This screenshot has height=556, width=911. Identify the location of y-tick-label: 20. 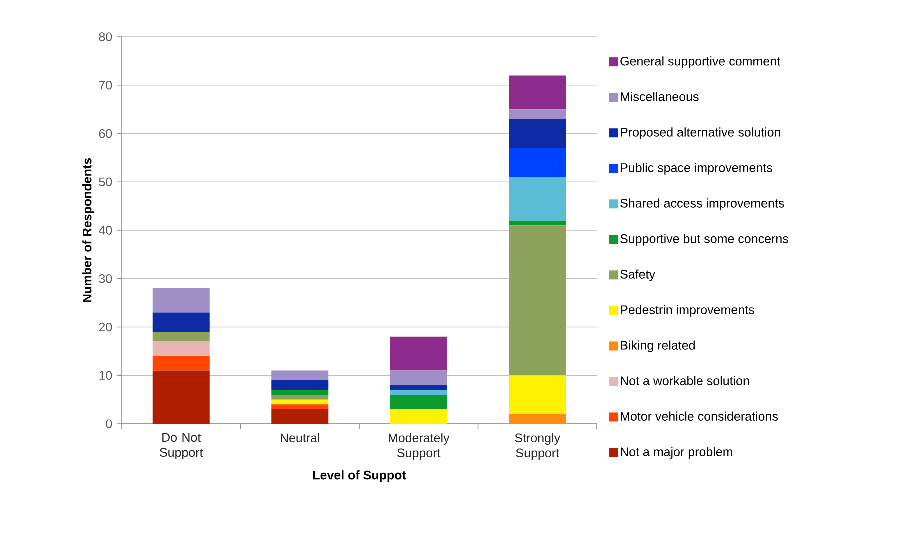
(105, 327).